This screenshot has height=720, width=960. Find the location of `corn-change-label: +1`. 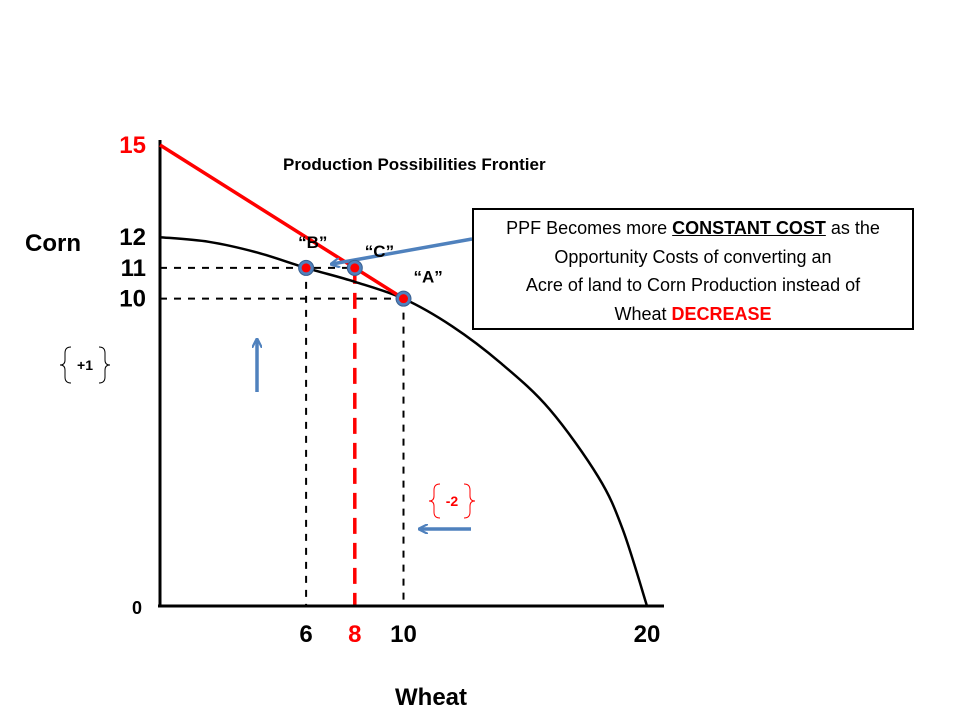

corn-change-label: +1 is located at coordinates (85, 365).